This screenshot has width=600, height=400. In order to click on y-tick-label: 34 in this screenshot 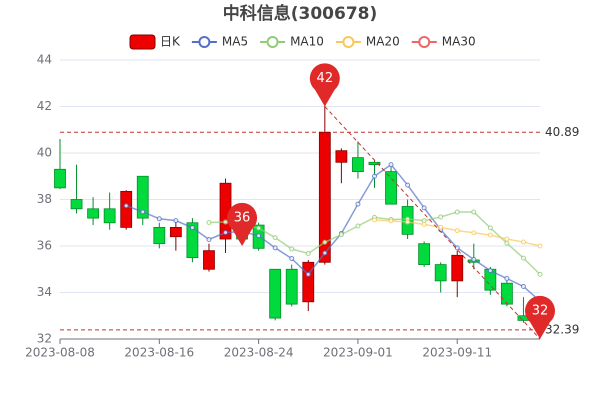, I will do `click(44, 292)`.